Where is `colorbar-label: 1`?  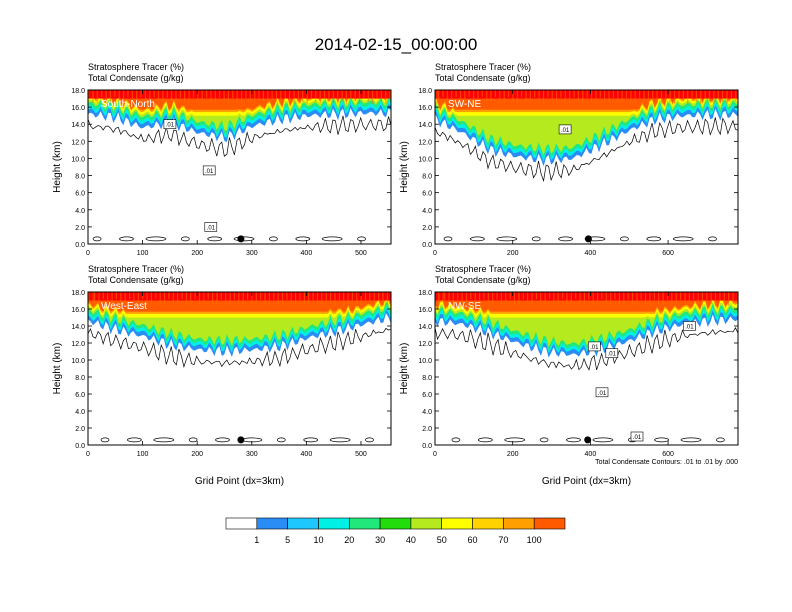 colorbar-label: 1 is located at coordinates (256, 540).